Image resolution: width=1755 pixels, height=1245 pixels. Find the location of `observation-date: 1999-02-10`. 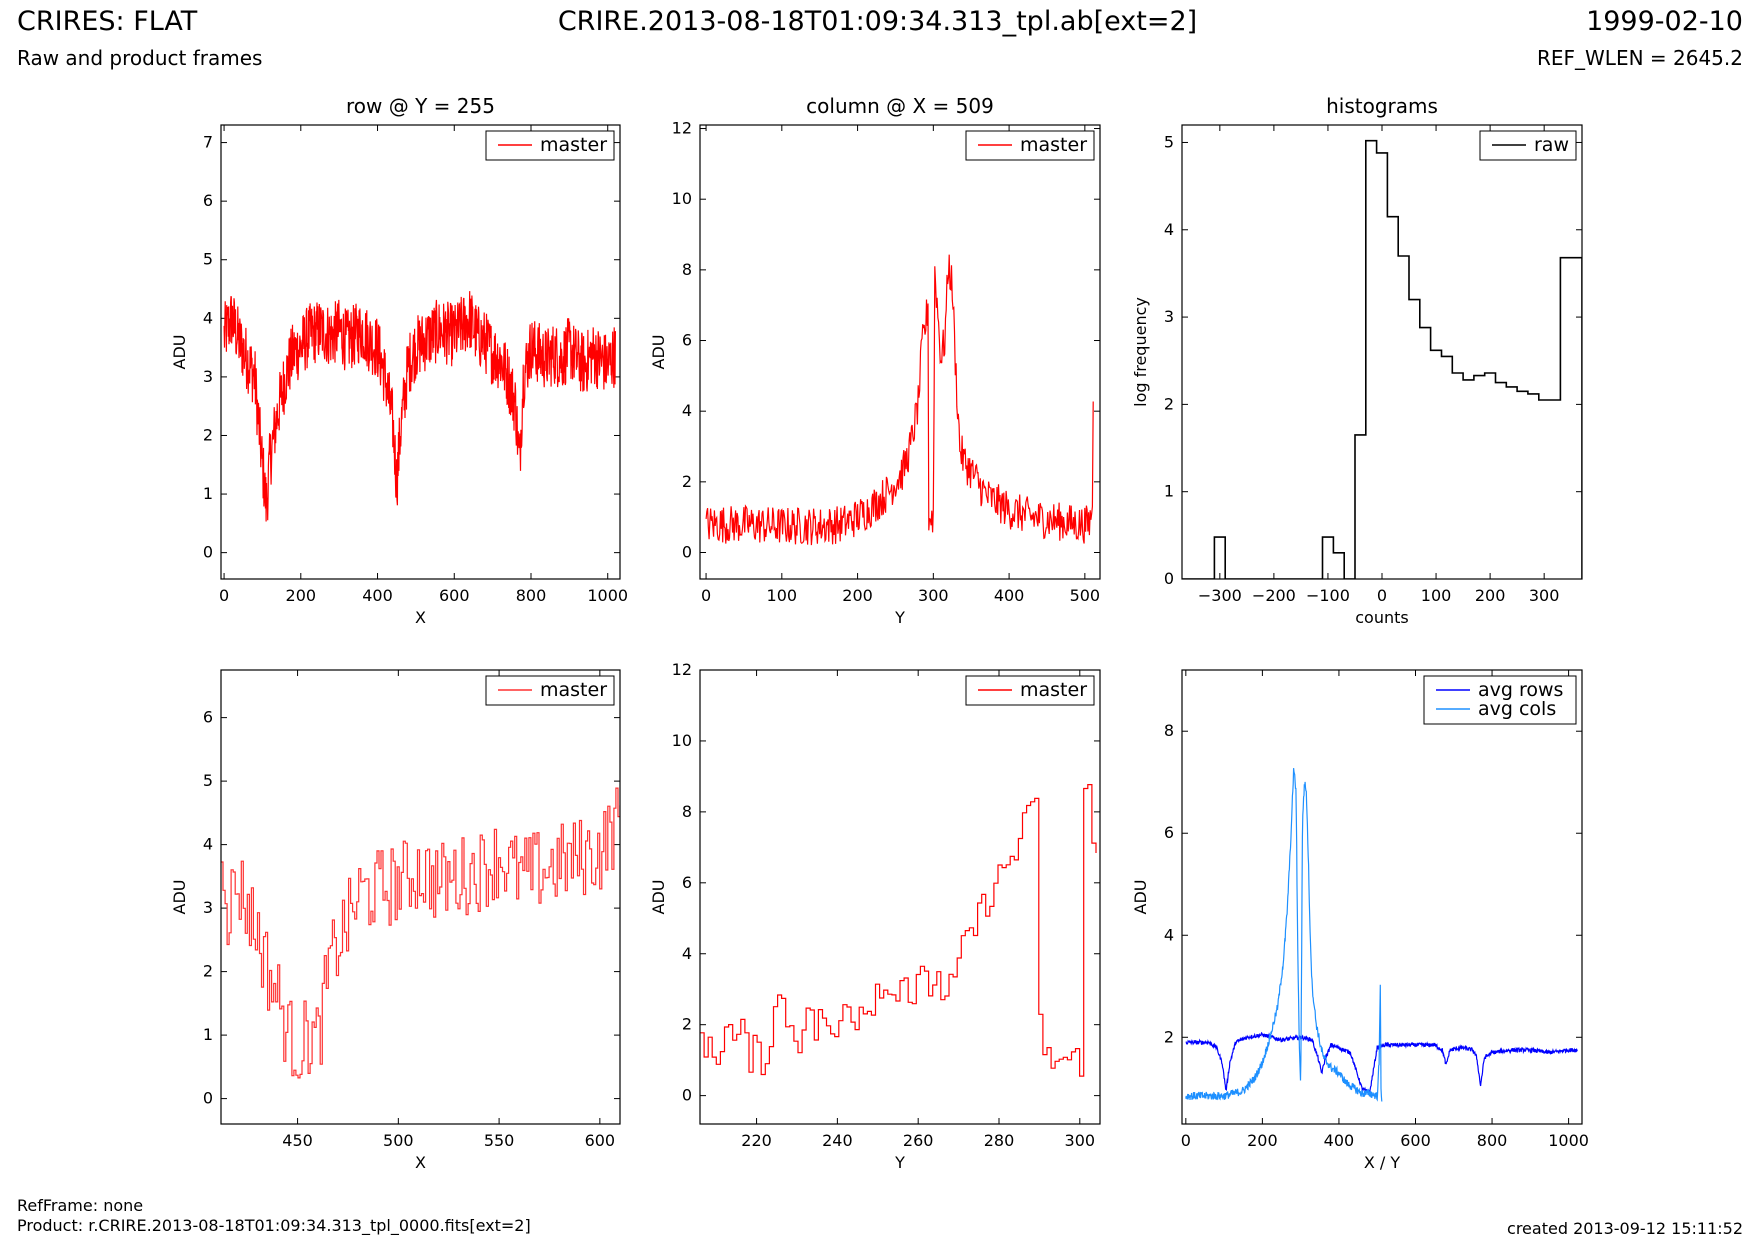

observation-date: 1999-02-10 is located at coordinates (1664, 21).